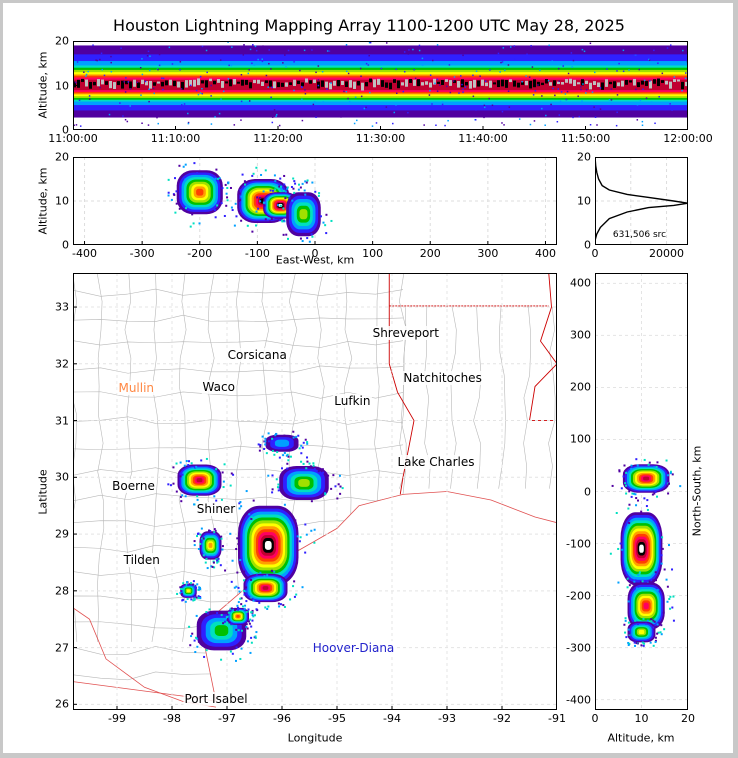 This screenshot has width=738, height=758. Describe the element at coordinates (62, 41) in the screenshot. I see `p1-ytick-label: 20` at that location.